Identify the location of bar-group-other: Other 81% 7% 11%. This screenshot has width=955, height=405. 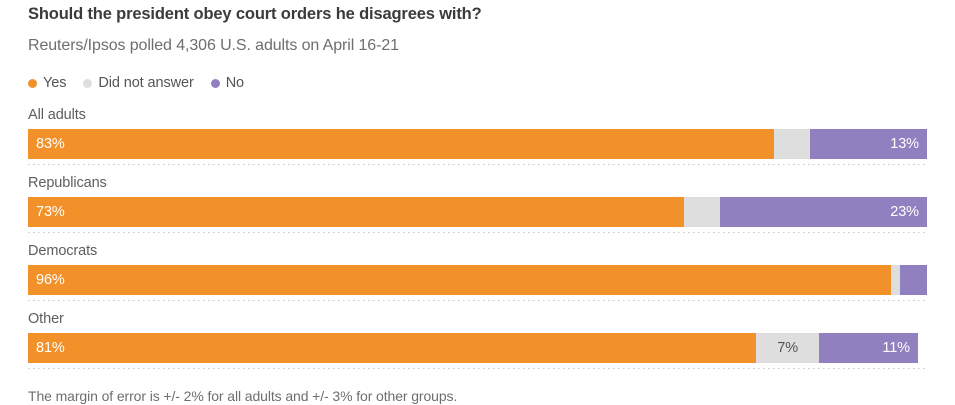
(477, 339).